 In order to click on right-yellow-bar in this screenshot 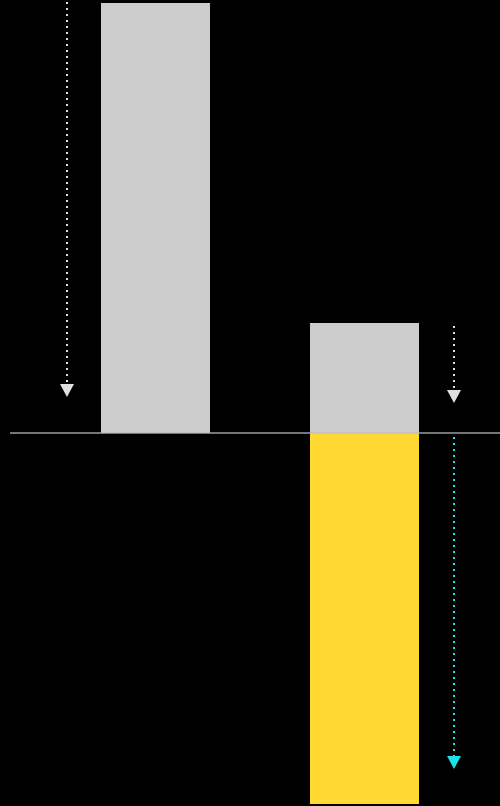, I will do `click(364, 618)`.